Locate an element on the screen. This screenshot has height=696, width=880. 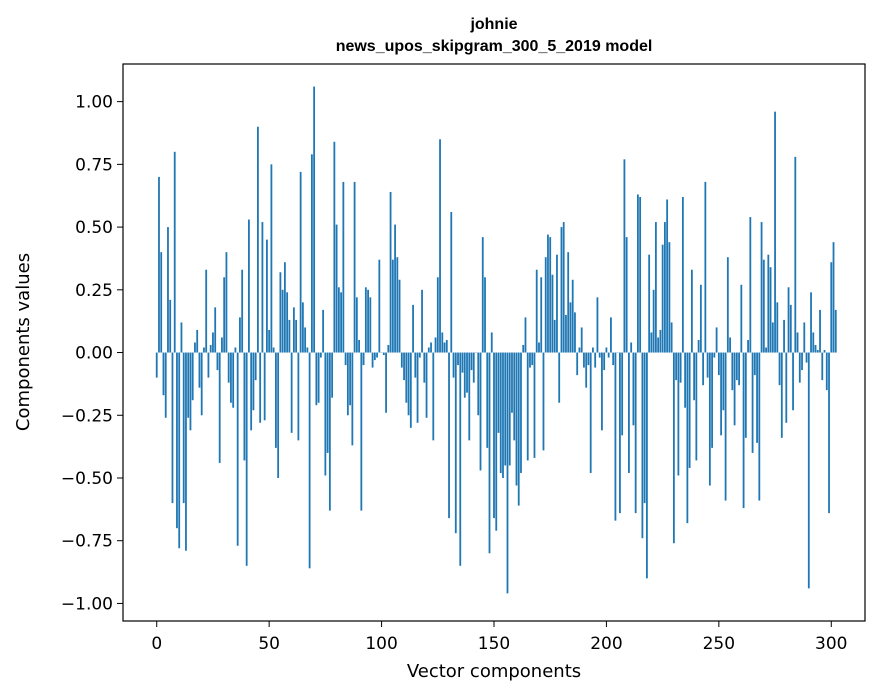
x-tick-label: 200 is located at coordinates (606, 644).